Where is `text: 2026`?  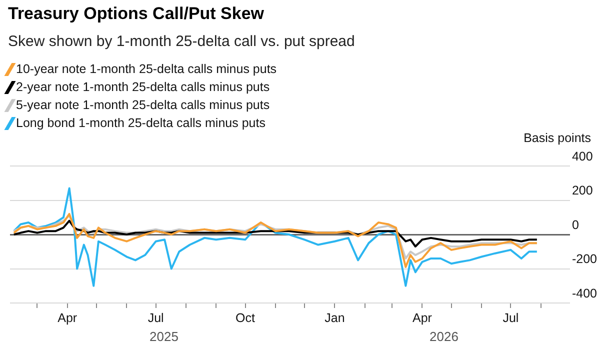
text: 2026 is located at coordinates (444, 336).